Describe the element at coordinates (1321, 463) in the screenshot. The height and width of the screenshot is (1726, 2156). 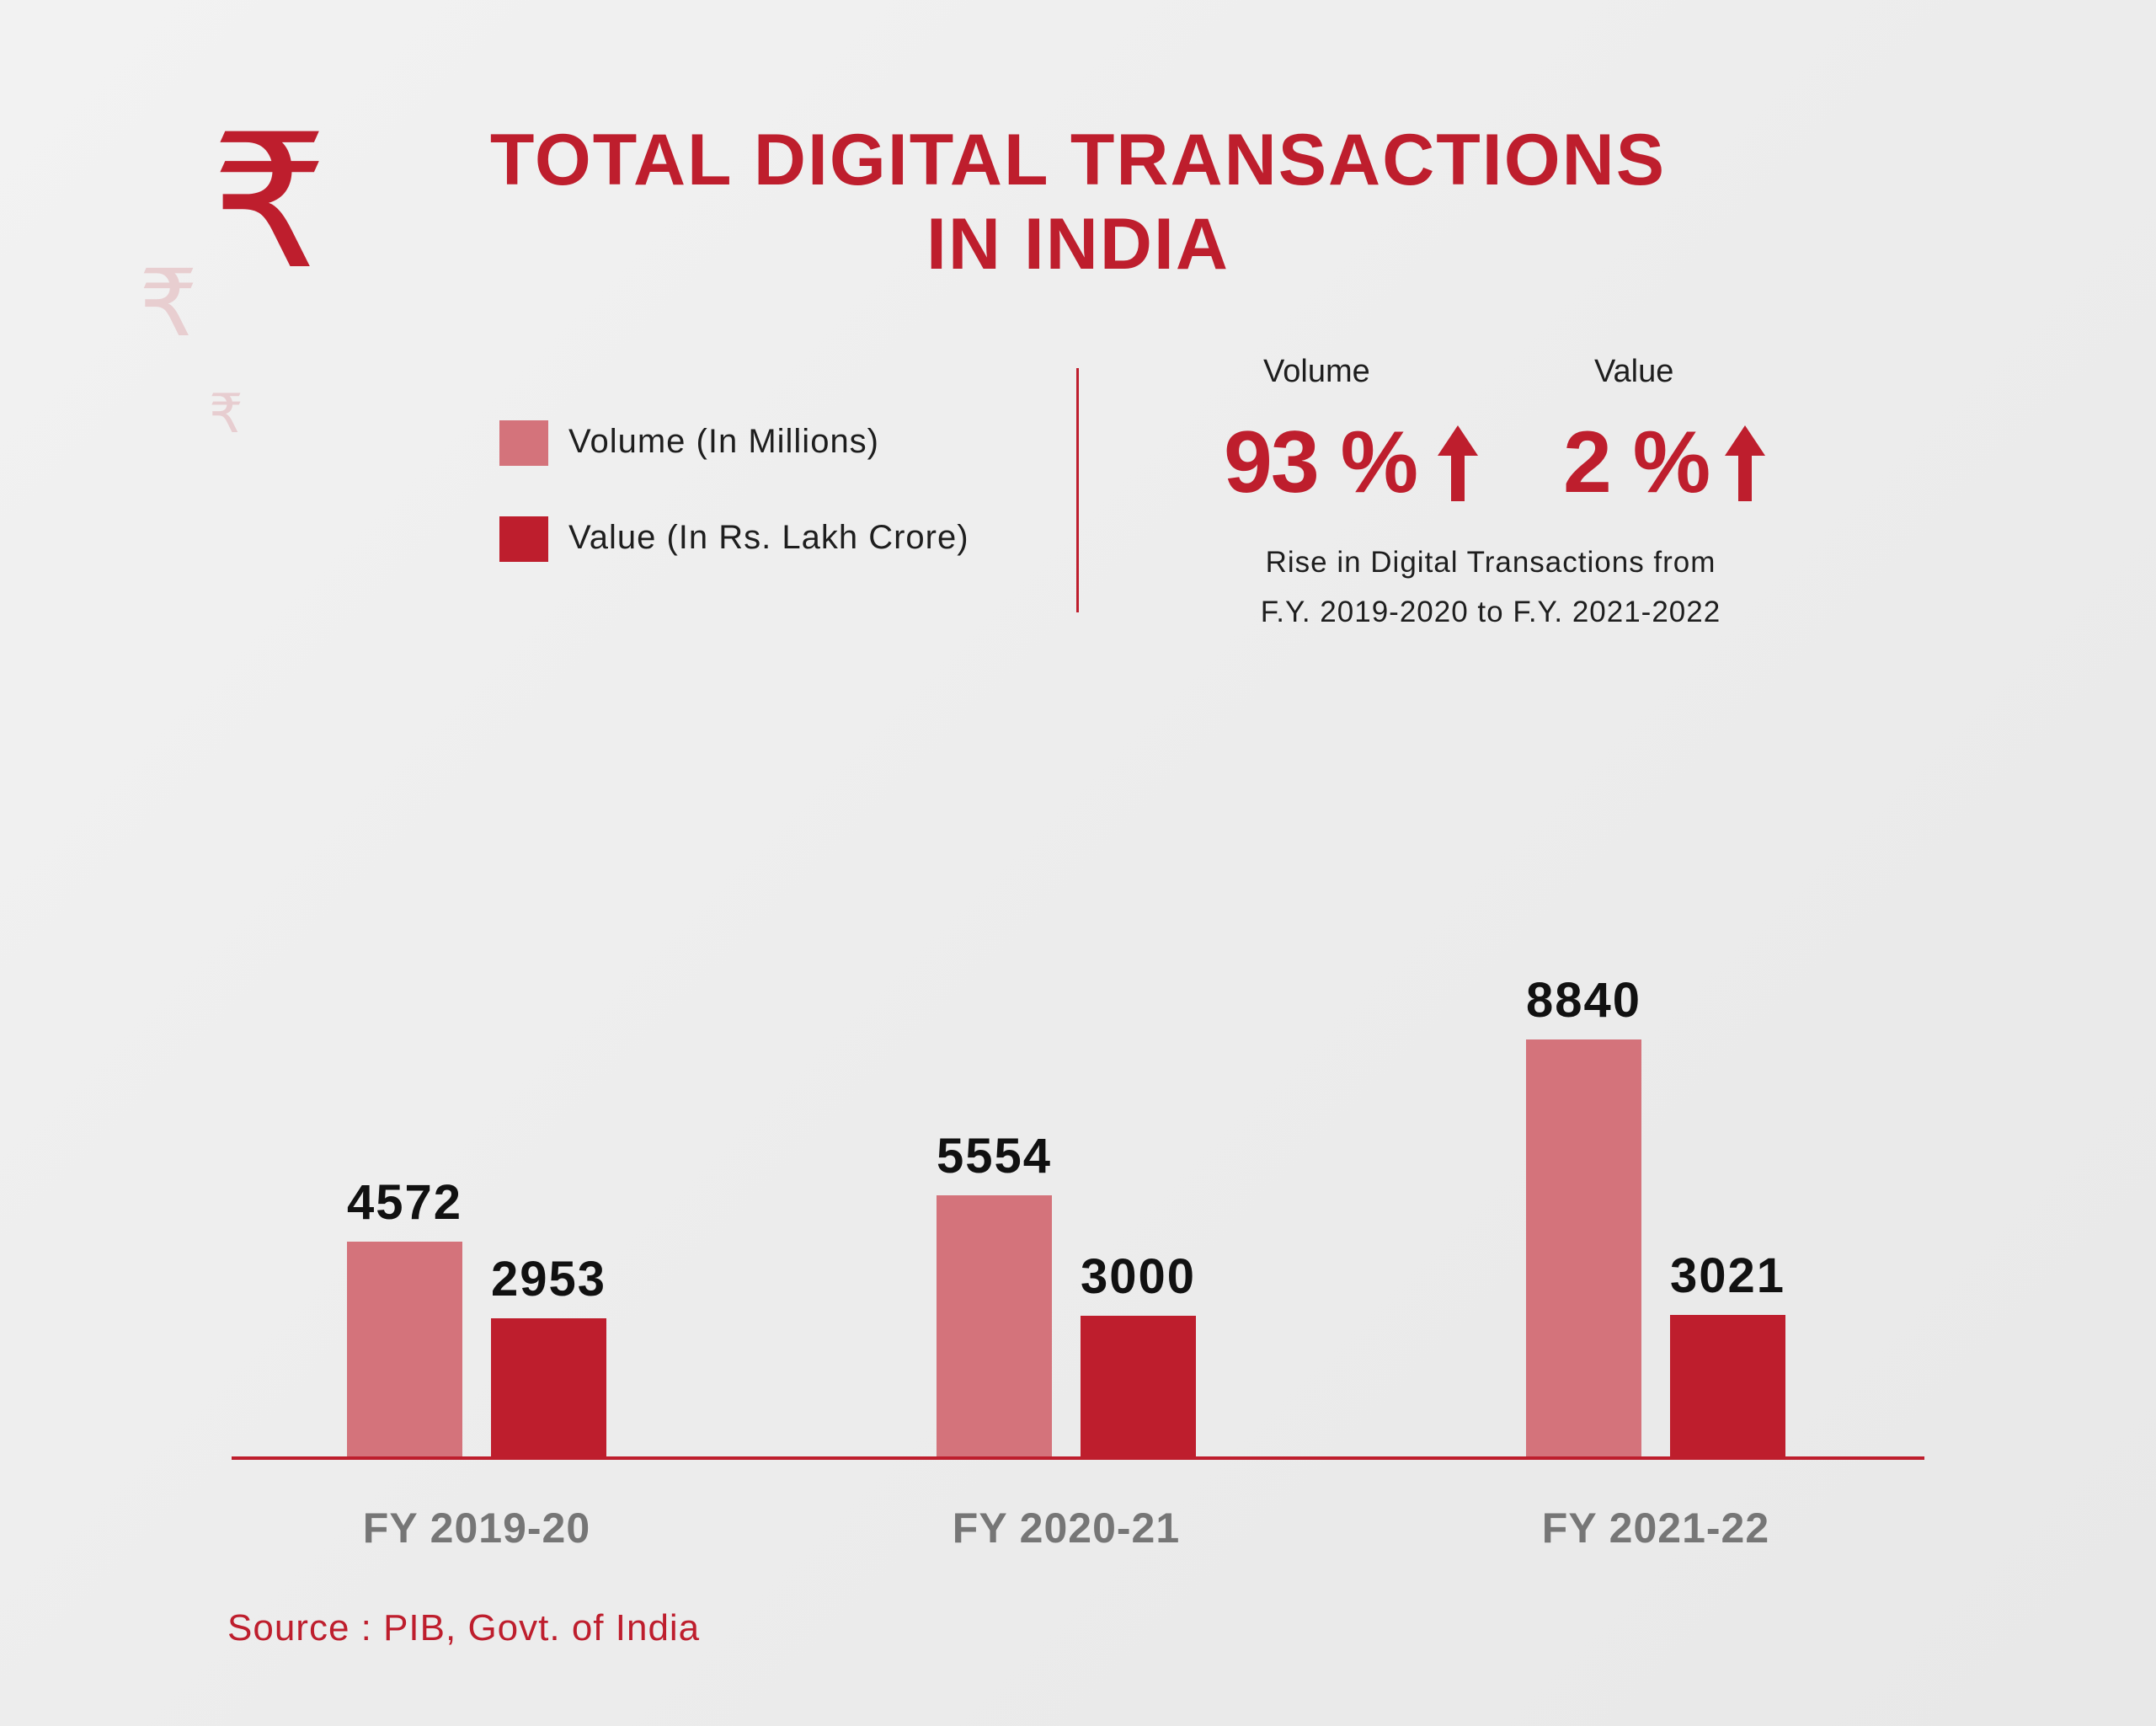
I see `stat-volume-percent: 93 %` at that location.